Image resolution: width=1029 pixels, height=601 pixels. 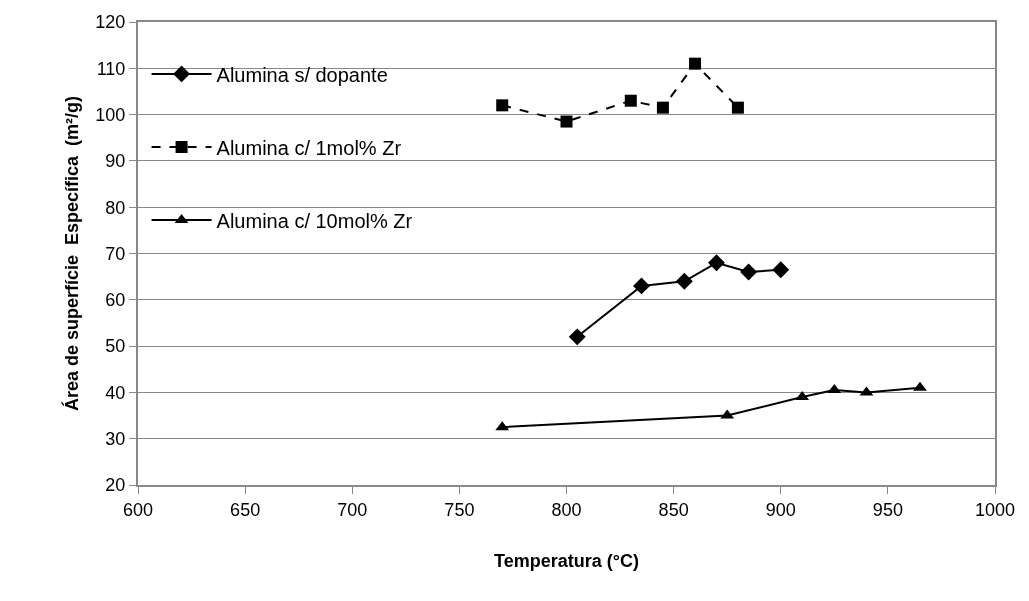 What do you see at coordinates (566, 509) in the screenshot?
I see `x-tick-label: 800` at bounding box center [566, 509].